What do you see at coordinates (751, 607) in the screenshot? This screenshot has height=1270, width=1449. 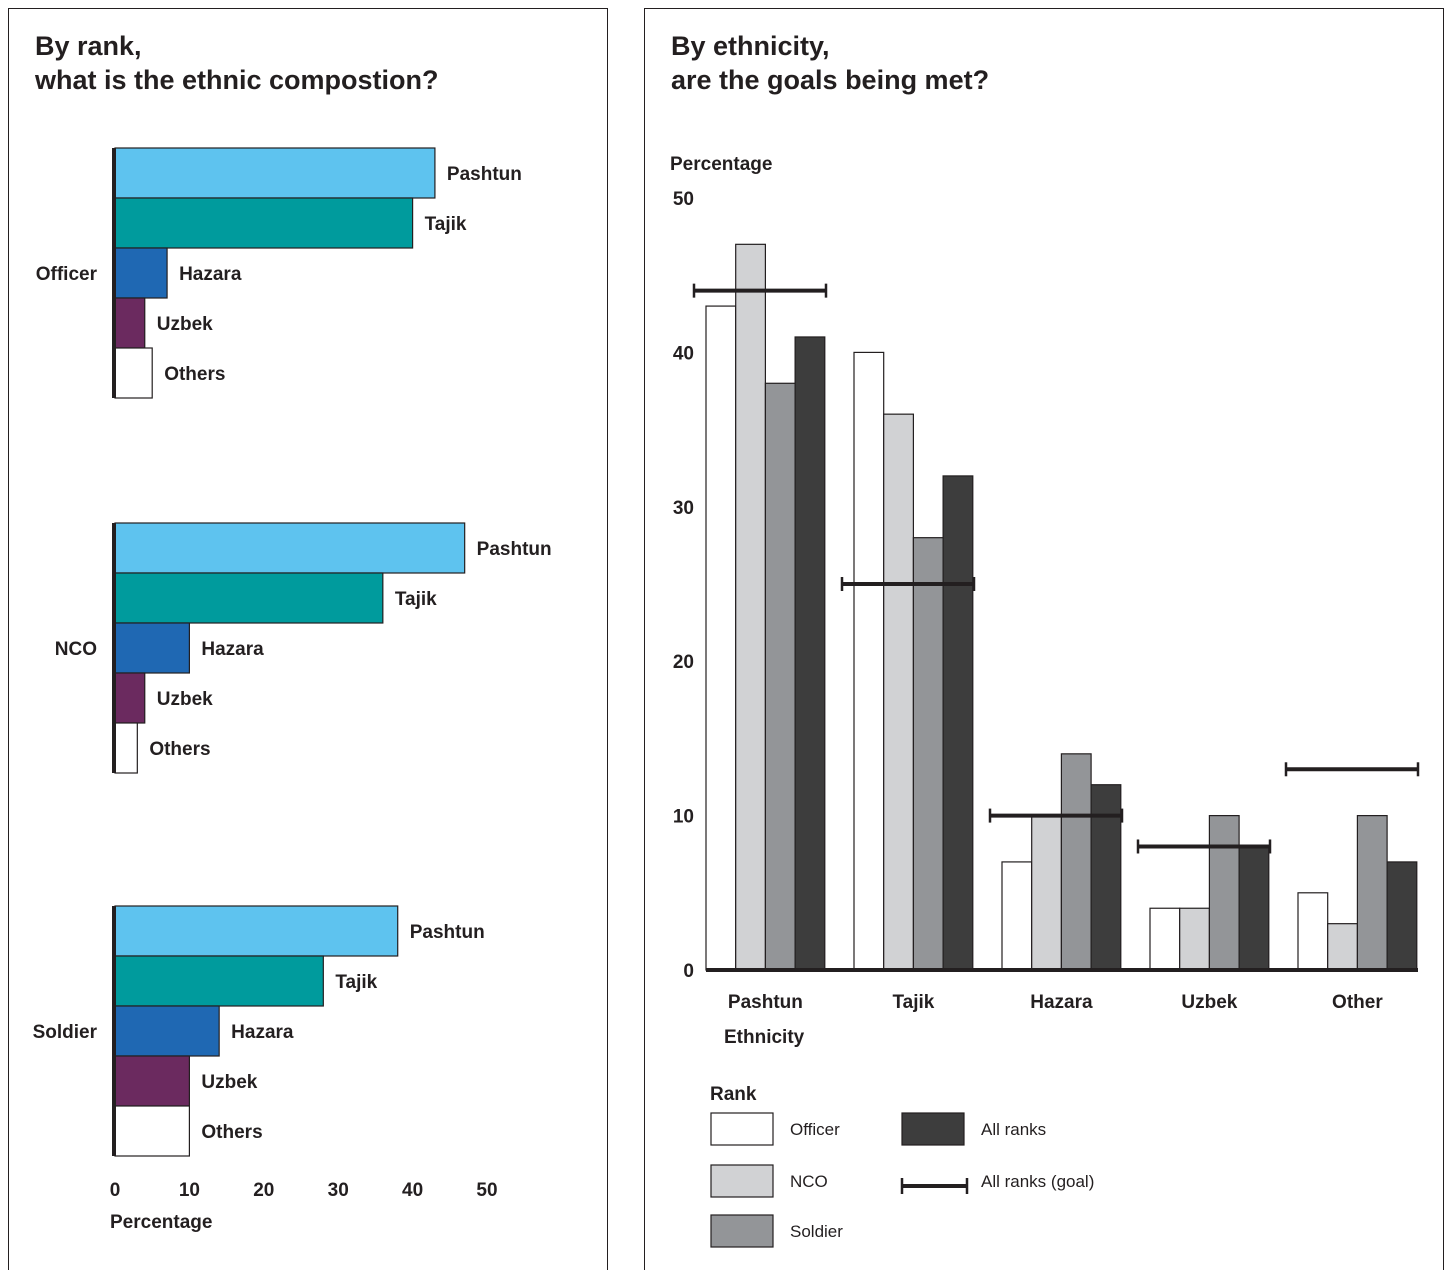 I see `bar-pashtun-nco` at bounding box center [751, 607].